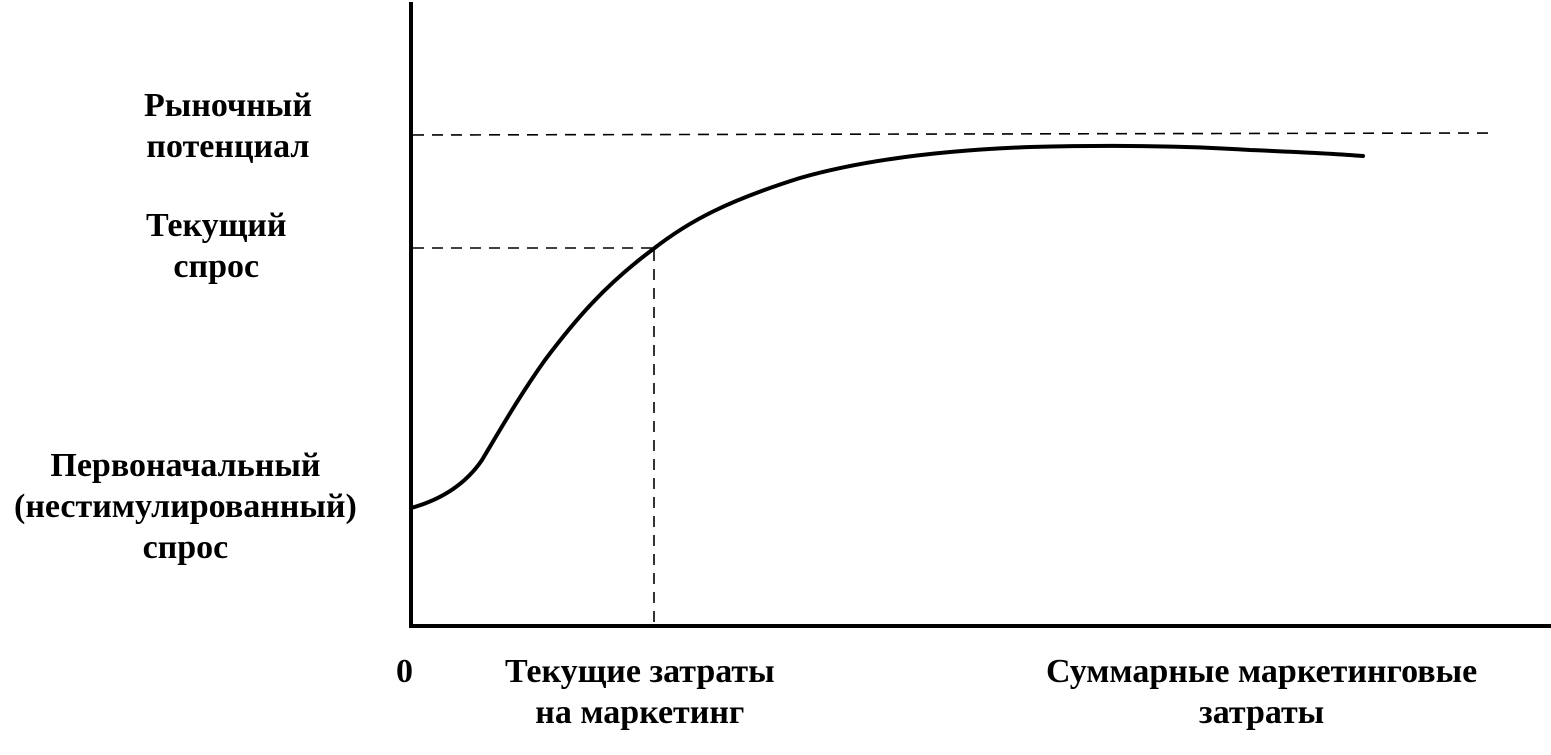 This screenshot has height=755, width=1551. What do you see at coordinates (1262, 712) in the screenshot?
I see `total-spend-line-2: затраты` at bounding box center [1262, 712].